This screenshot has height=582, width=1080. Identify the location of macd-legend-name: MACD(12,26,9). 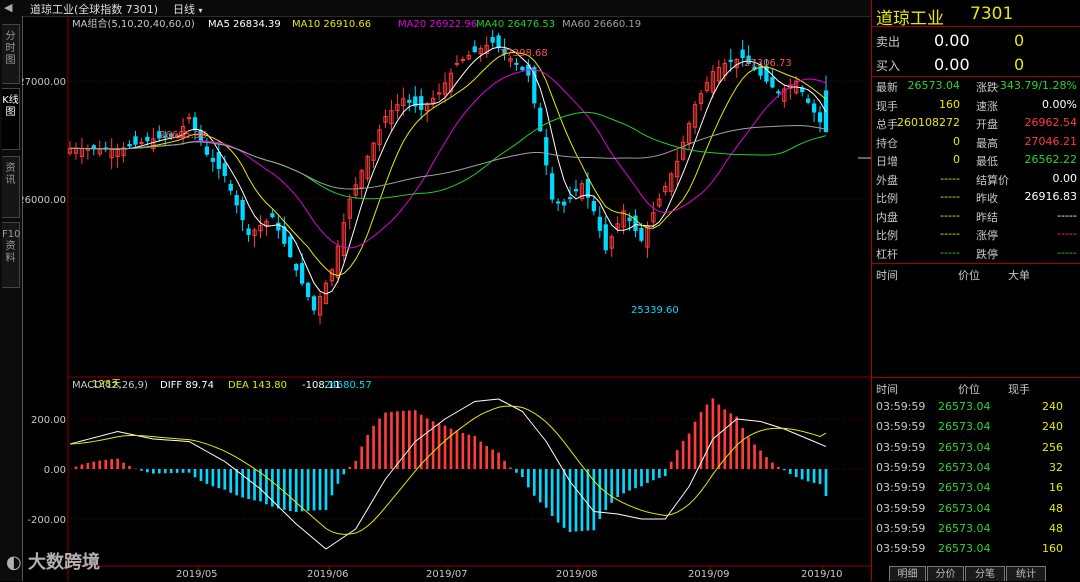
(110, 385).